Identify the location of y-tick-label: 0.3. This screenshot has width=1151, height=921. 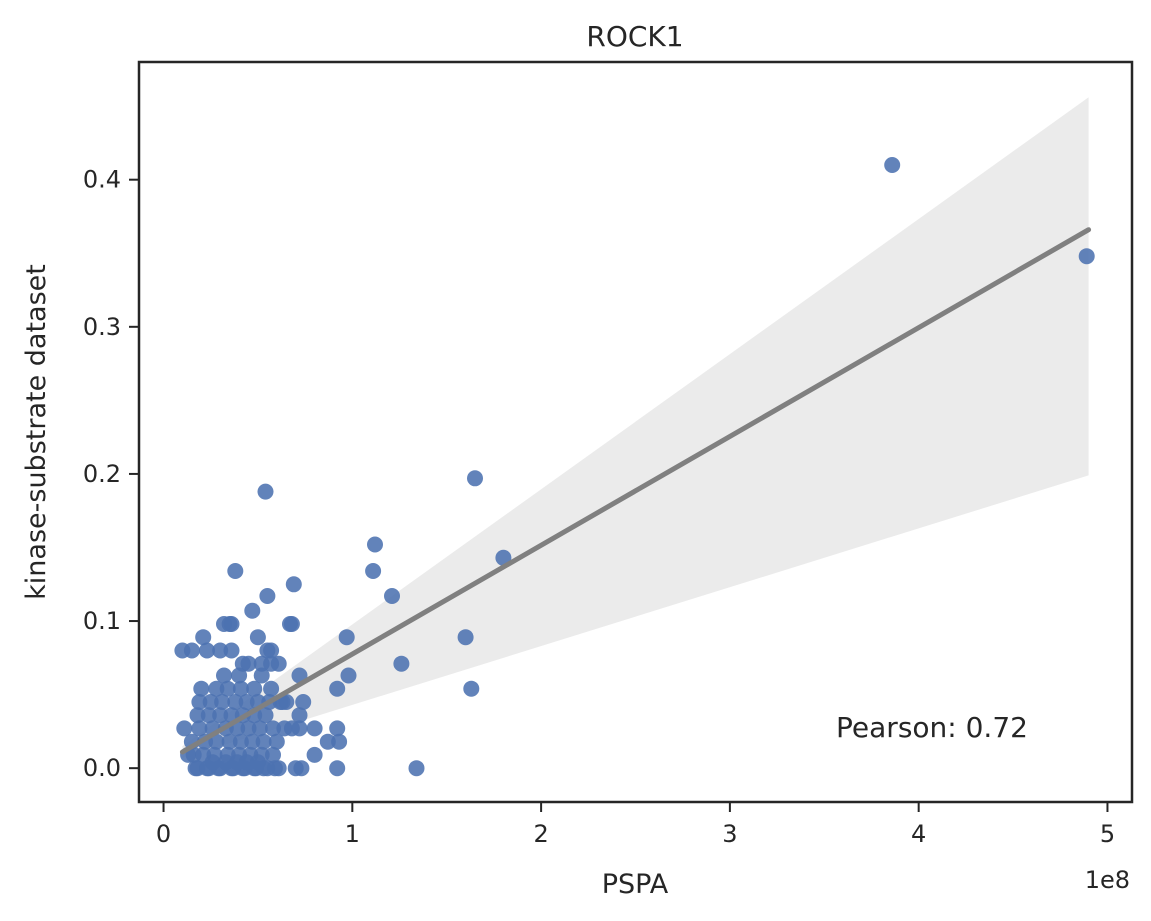
(102, 327).